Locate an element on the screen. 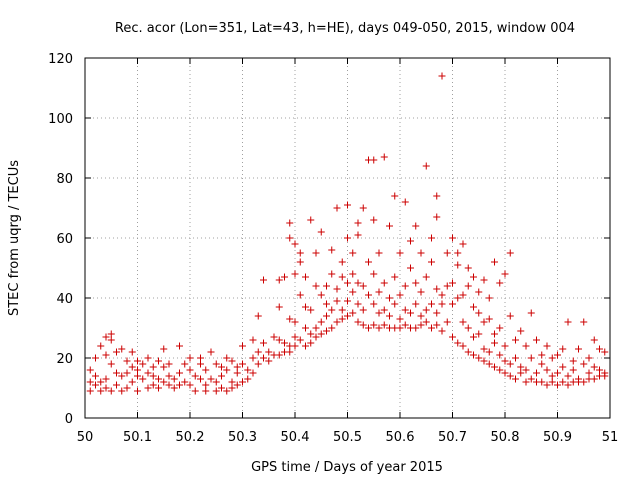  y-tick-label: 100 is located at coordinates (60, 119).